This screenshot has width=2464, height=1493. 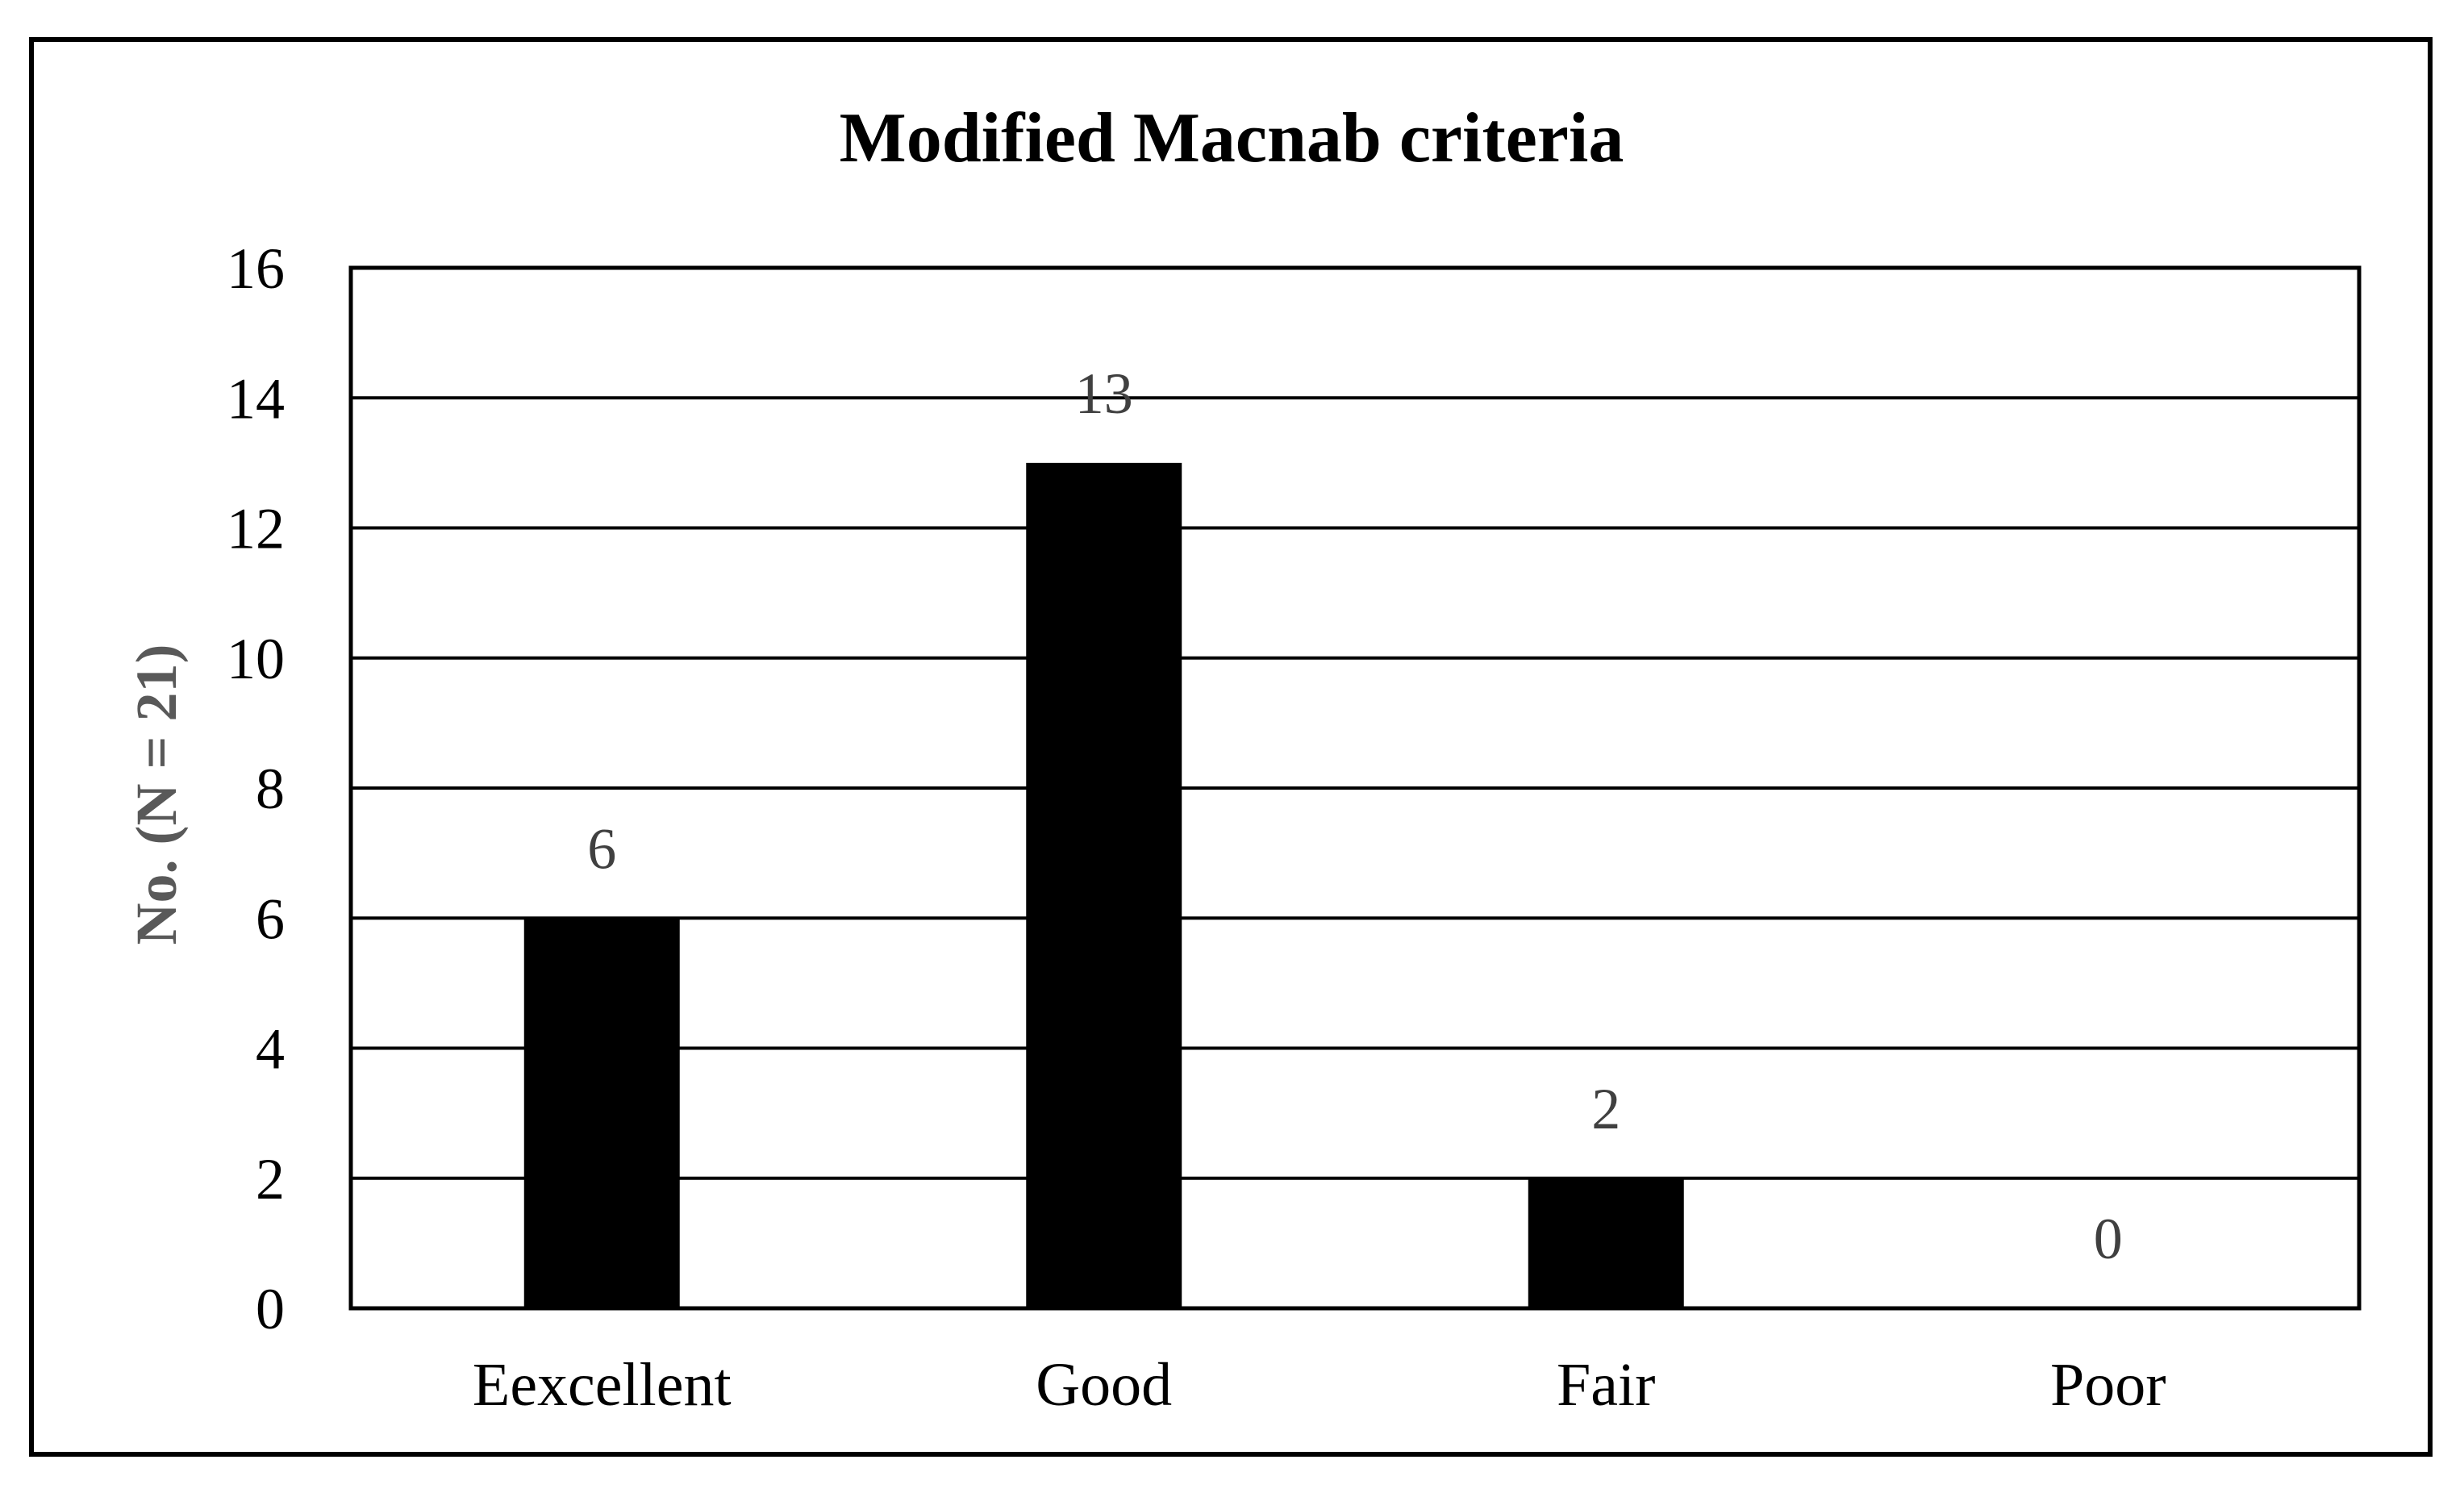 What do you see at coordinates (601, 848) in the screenshot?
I see `data-label-eexcellent: 6` at bounding box center [601, 848].